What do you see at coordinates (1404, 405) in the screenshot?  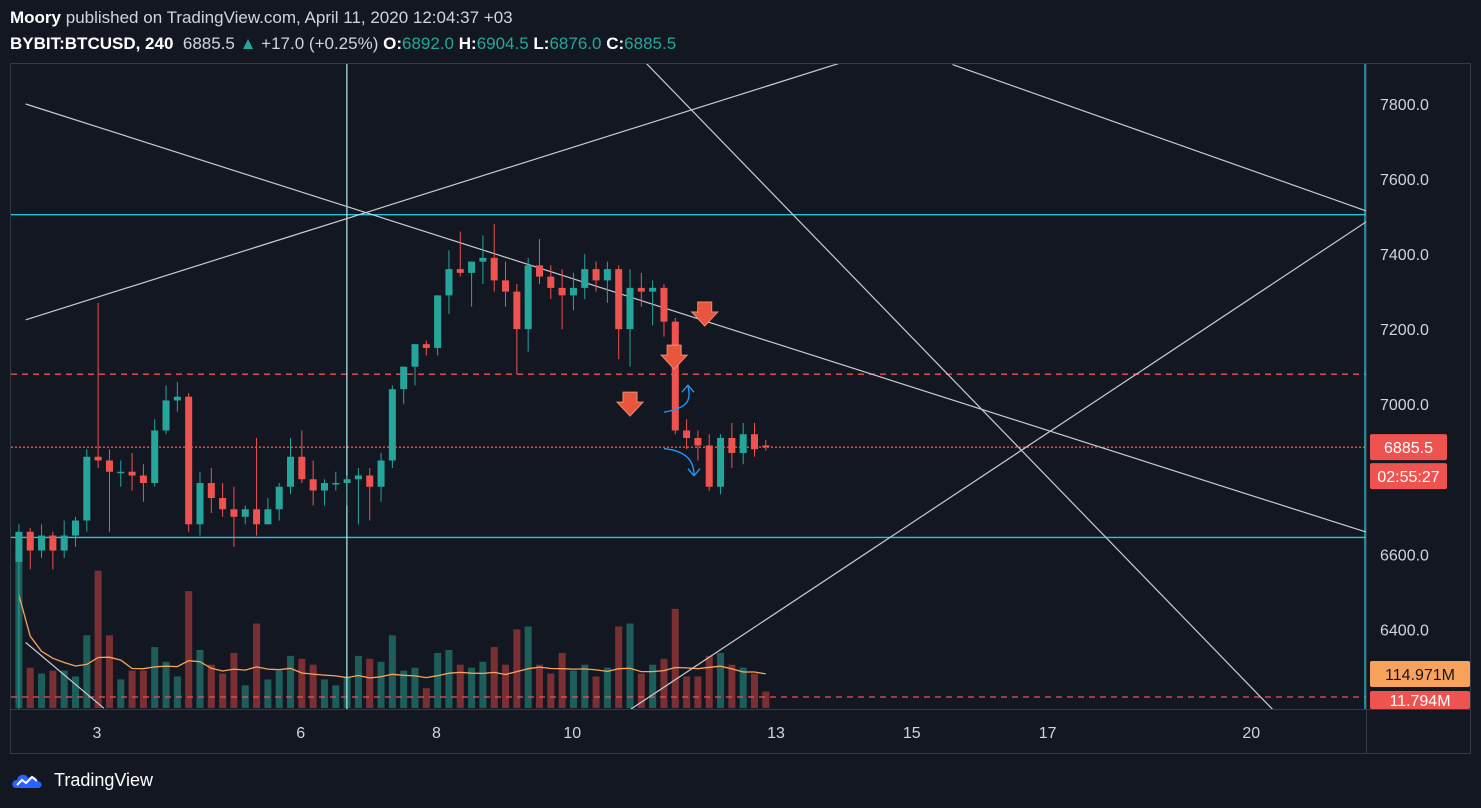 I see `y-tick-label: 7000.0` at bounding box center [1404, 405].